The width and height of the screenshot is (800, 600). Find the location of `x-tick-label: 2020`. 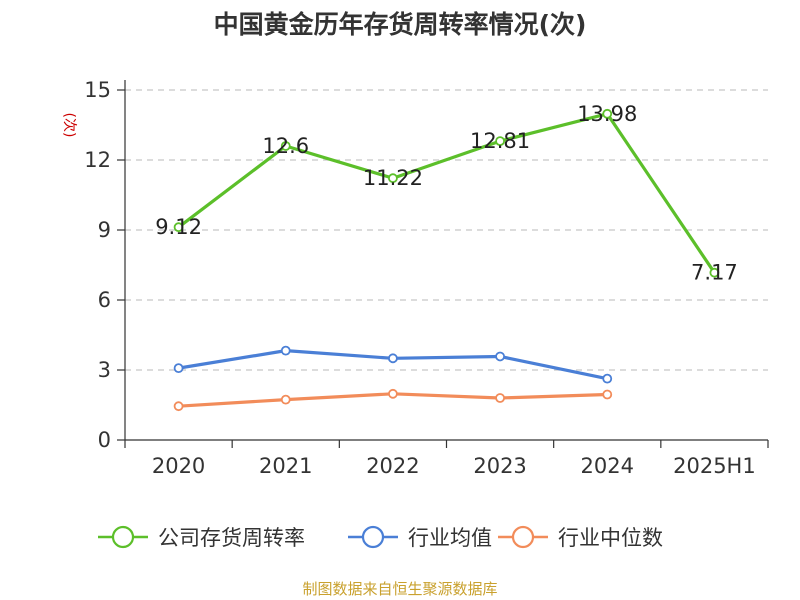

x-tick-label: 2020 is located at coordinates (178, 466).